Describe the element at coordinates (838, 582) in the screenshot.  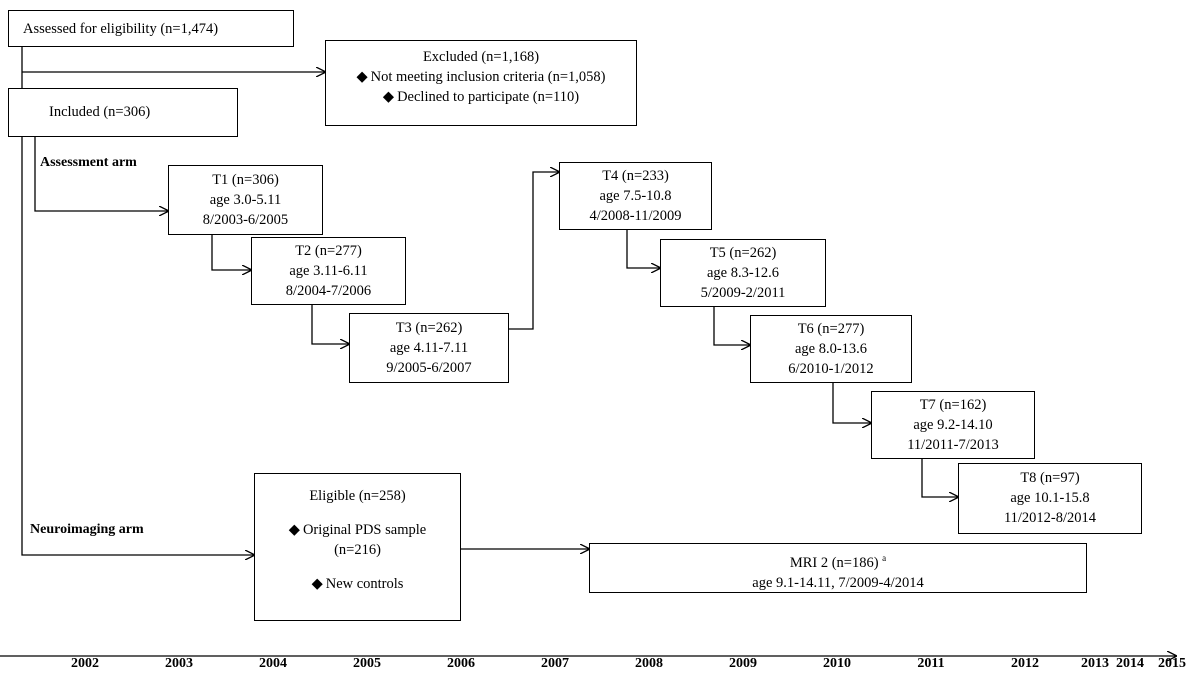
I see `mri2-detail: age 9.1-14.11, 7/2009-4/2014` at that location.